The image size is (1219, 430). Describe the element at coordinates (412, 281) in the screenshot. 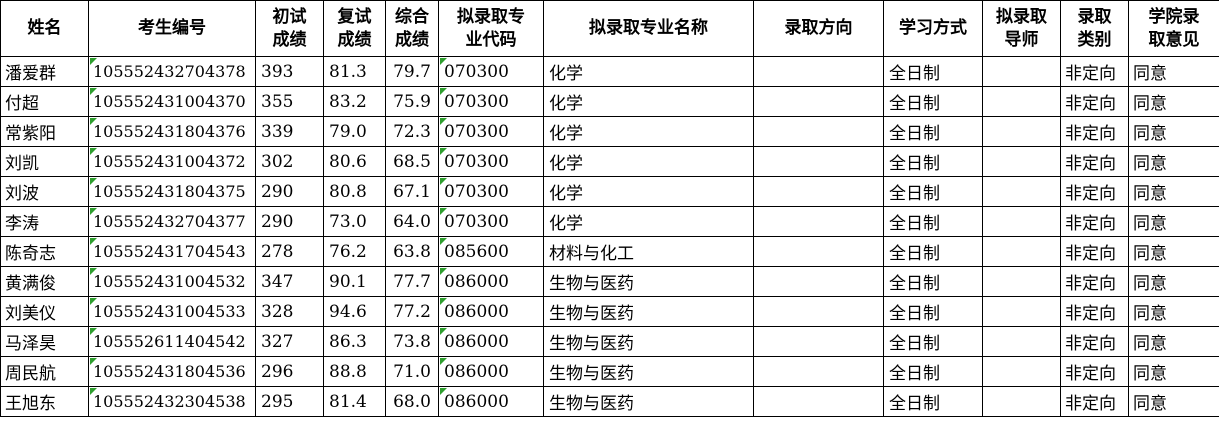

I see `cell-overall_score: 77.7` at that location.